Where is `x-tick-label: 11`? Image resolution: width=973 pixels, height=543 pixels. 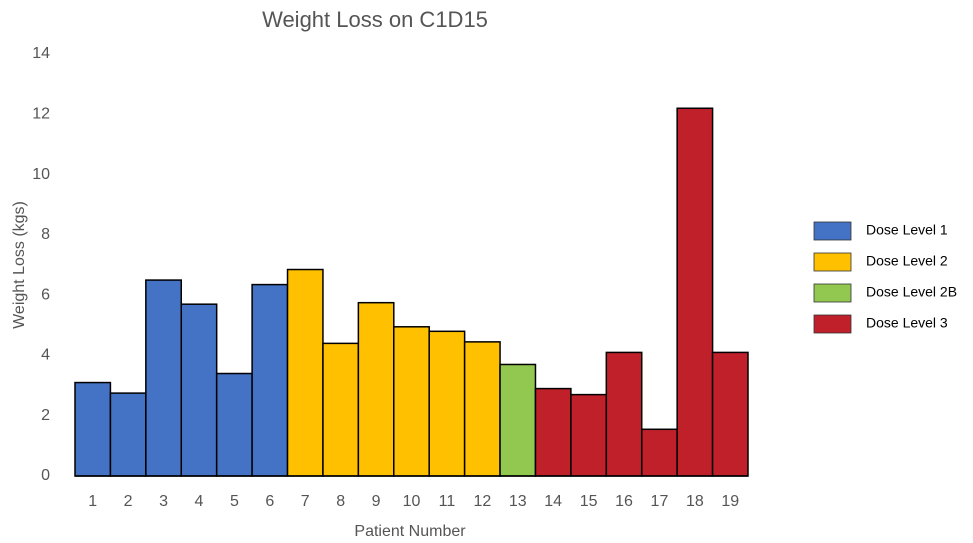 x-tick-label: 11 is located at coordinates (447, 501).